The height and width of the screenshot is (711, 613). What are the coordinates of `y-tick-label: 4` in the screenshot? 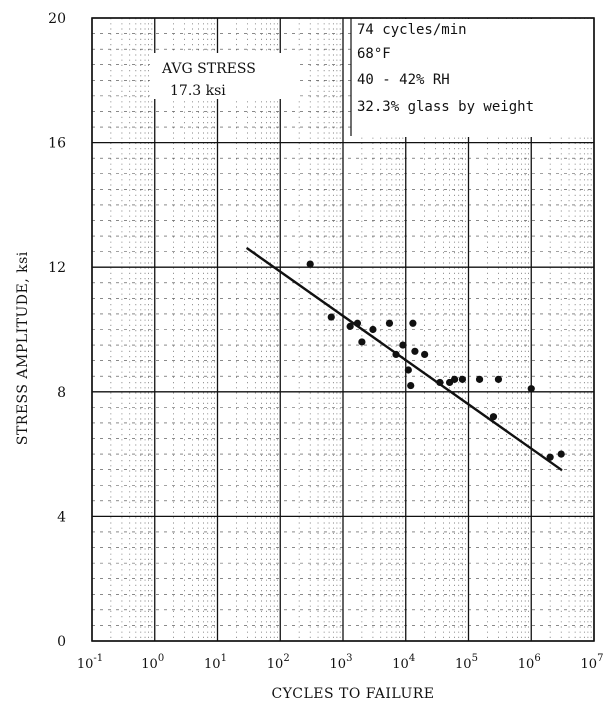 It's located at (61, 517).